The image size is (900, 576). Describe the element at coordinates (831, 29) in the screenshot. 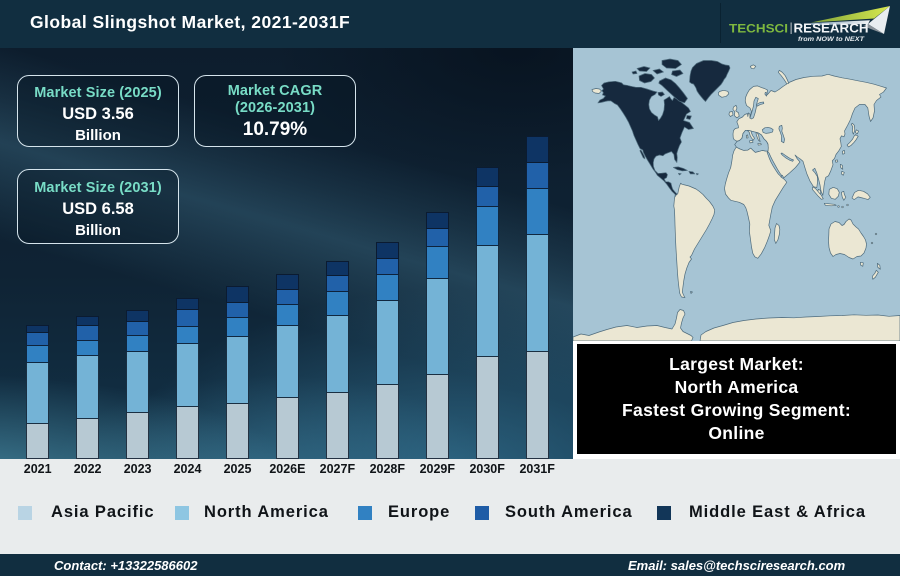

I see `svg-text: RESEARCH` at that location.